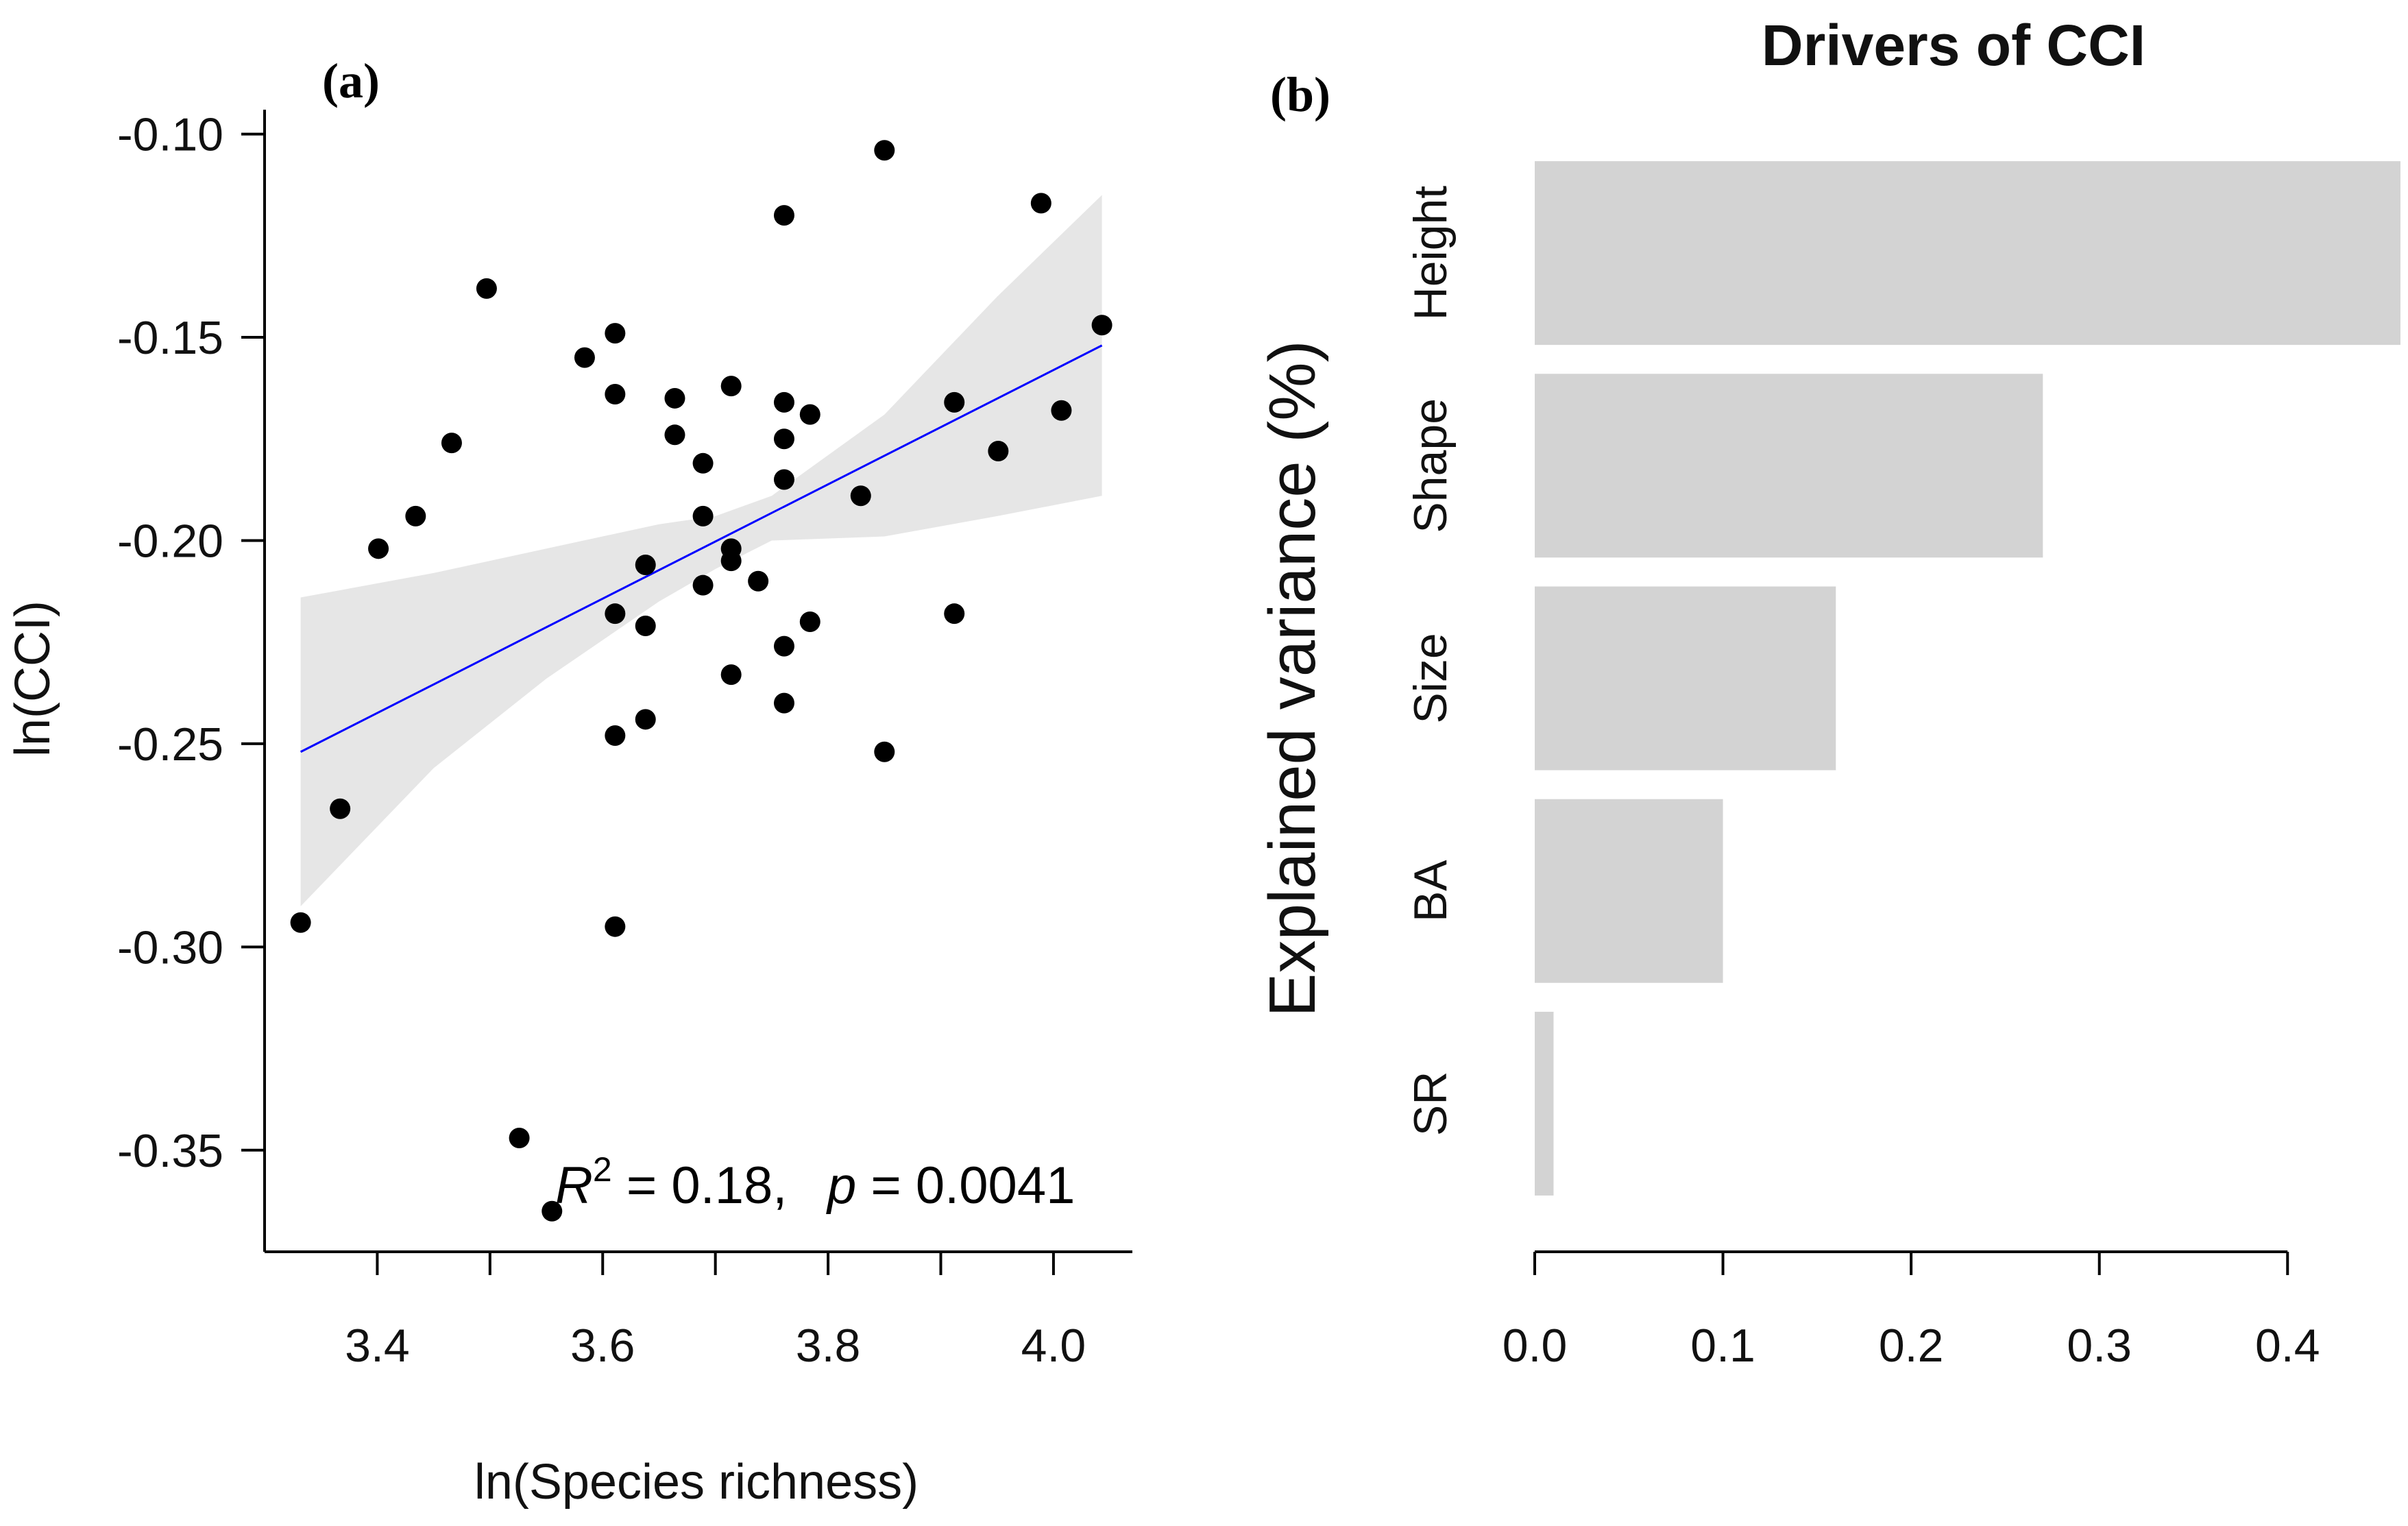 The height and width of the screenshot is (1526, 2408). I want to click on x-tick-label-b: 0.2, so click(1912, 1346).